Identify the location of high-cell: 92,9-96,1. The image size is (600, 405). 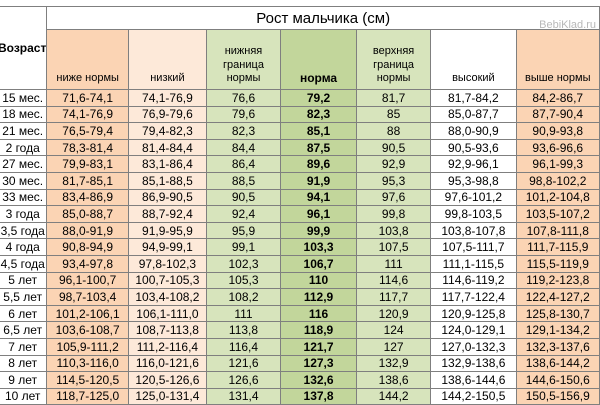
(473, 164).